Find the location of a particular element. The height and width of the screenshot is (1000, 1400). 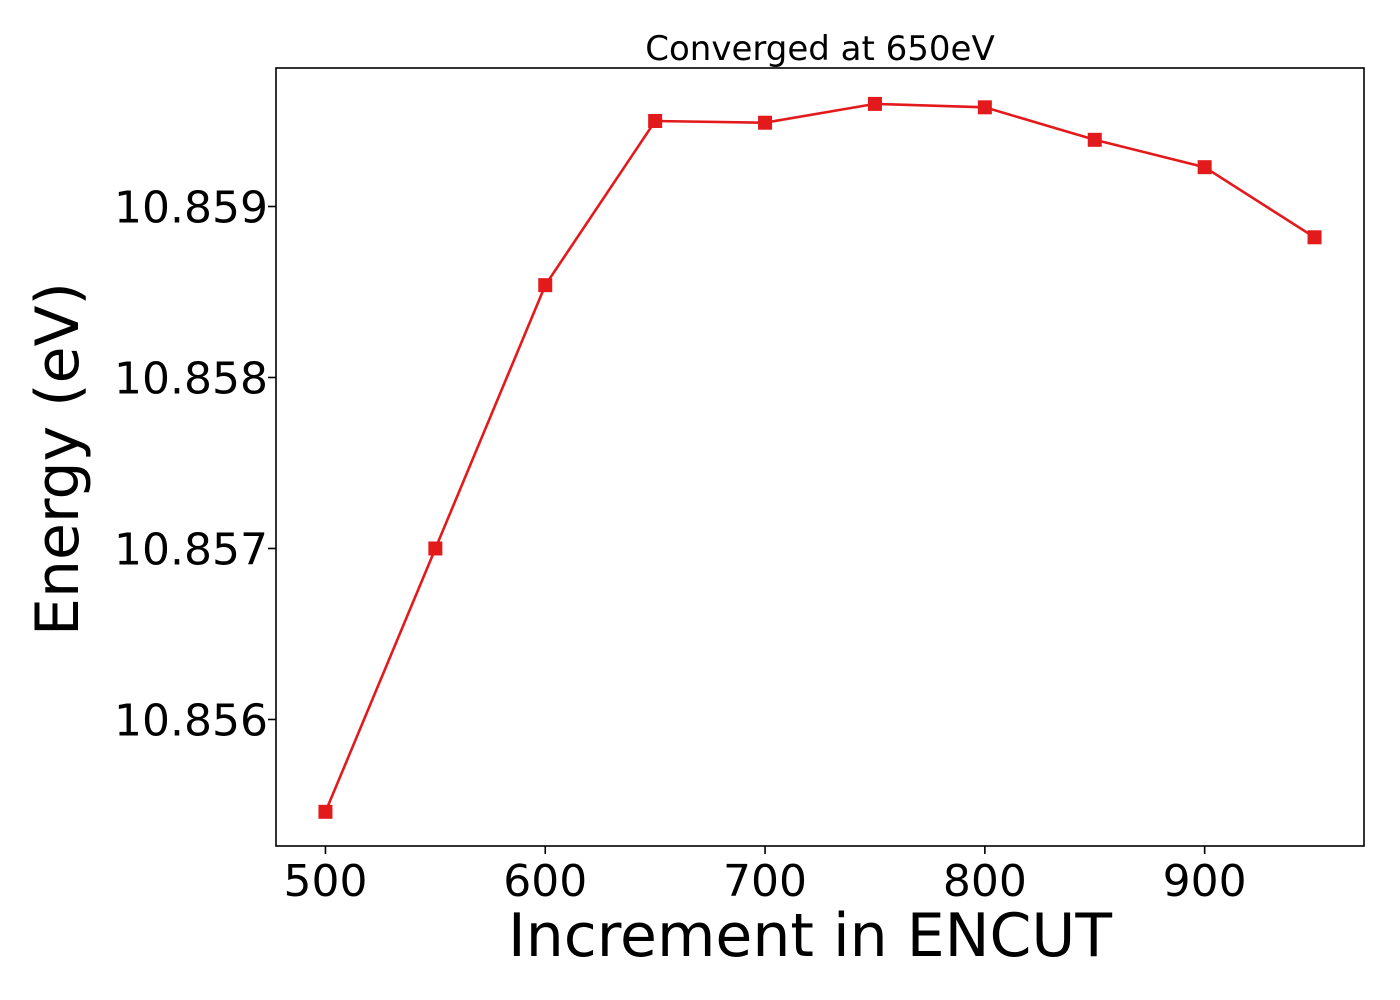

y-axis: 10.856 10.857 10.858 10.859 is located at coordinates (195, 464).